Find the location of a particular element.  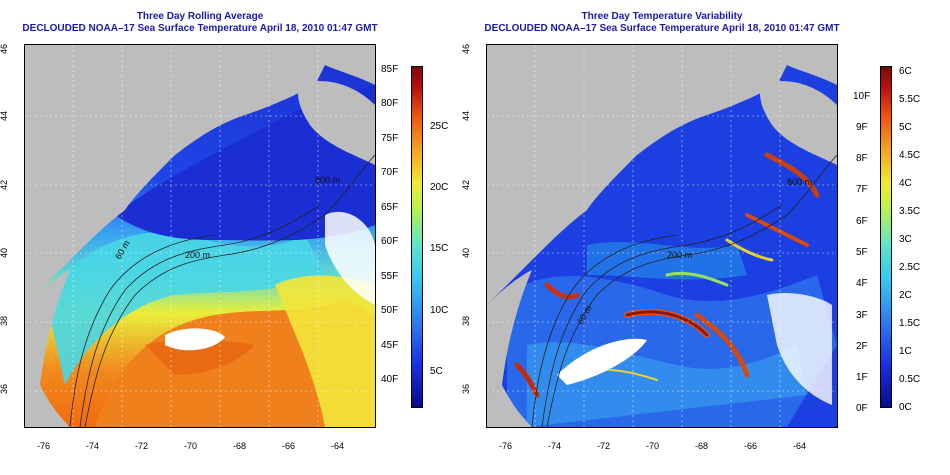

left-warm-core is located at coordinates (200, 357).